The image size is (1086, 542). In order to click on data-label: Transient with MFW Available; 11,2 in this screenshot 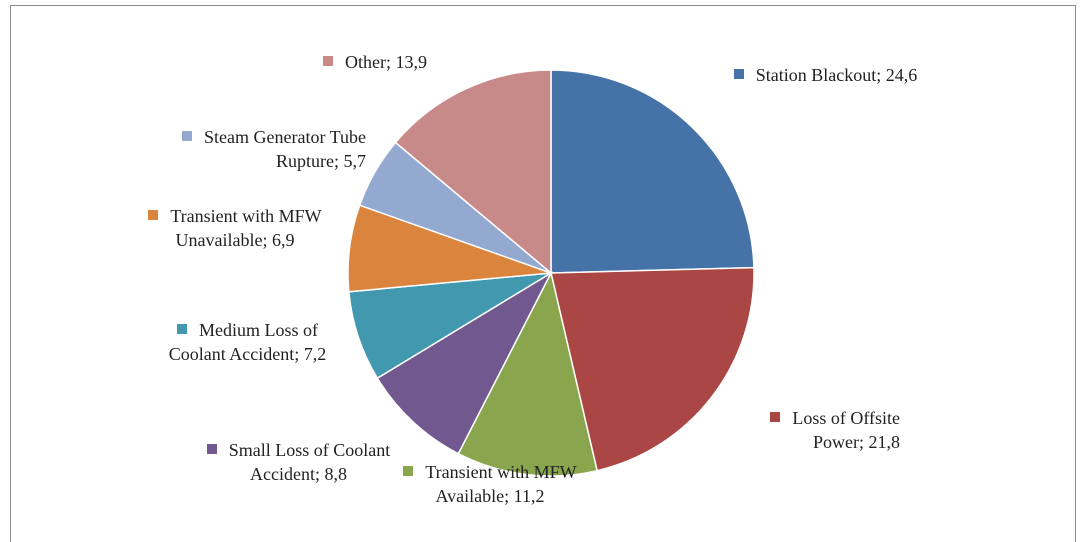, I will do `click(490, 484)`.